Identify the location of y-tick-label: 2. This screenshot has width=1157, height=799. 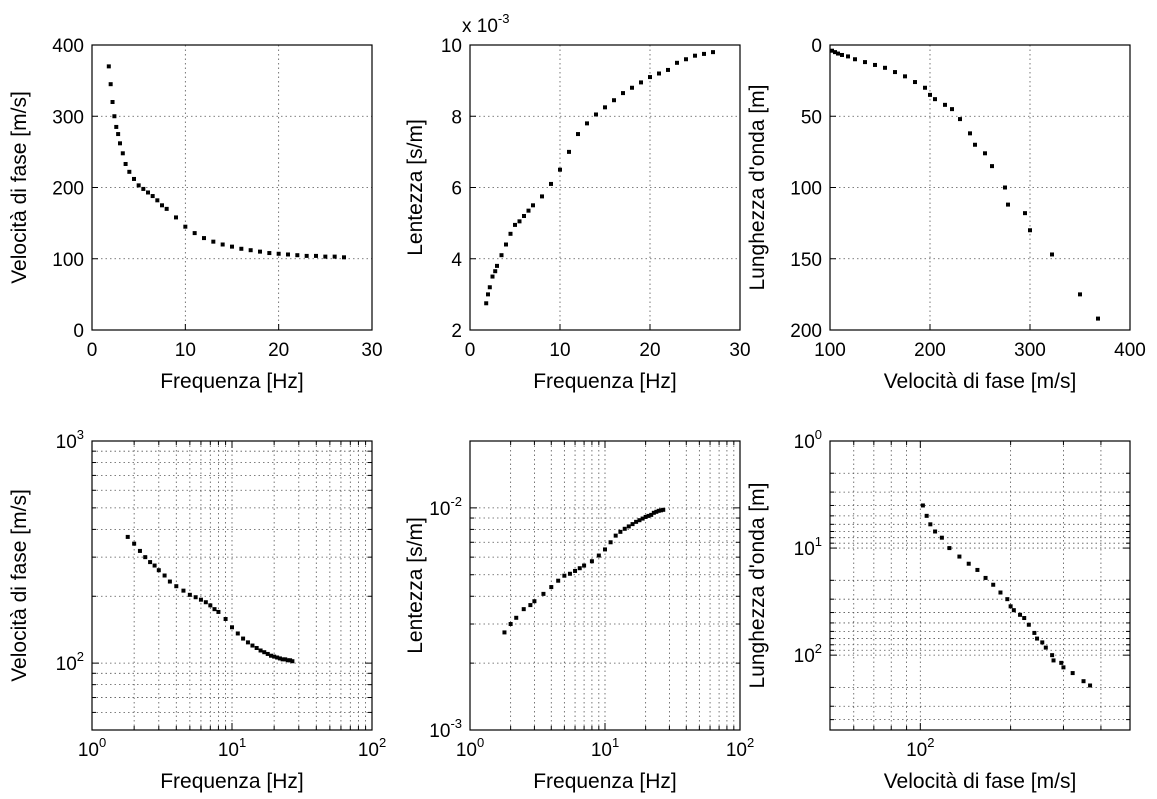
(456, 331).